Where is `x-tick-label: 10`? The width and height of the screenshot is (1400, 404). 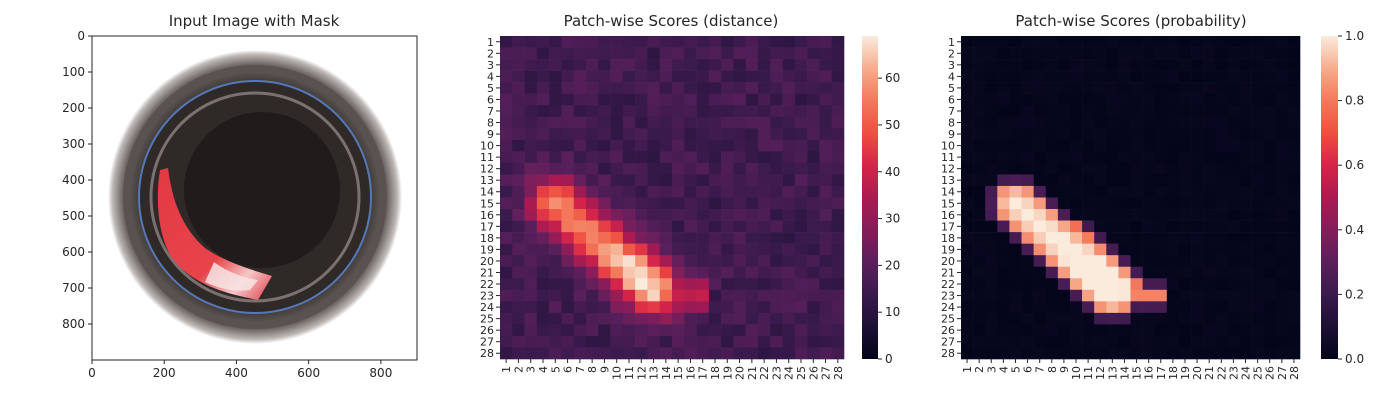
x-tick-label: 10 is located at coordinates (1076, 373).